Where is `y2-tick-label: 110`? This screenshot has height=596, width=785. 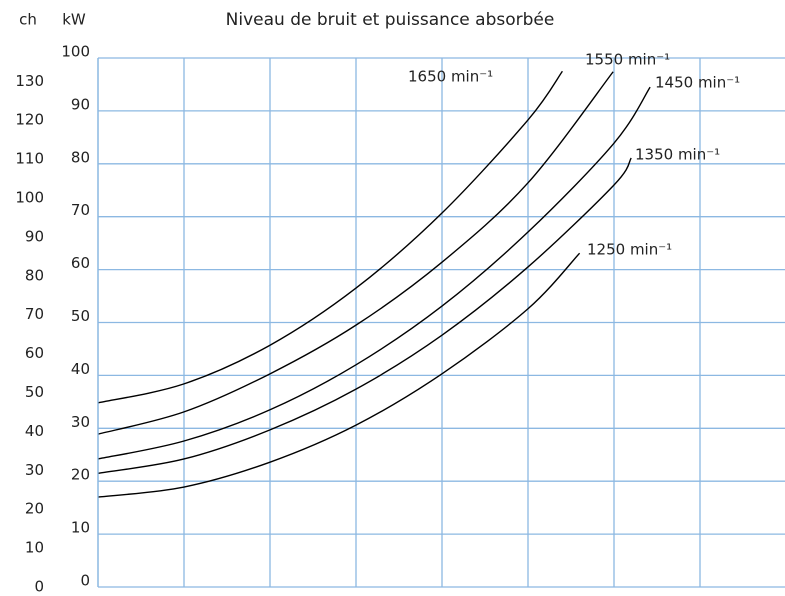
y2-tick-label: 110 is located at coordinates (29, 159).